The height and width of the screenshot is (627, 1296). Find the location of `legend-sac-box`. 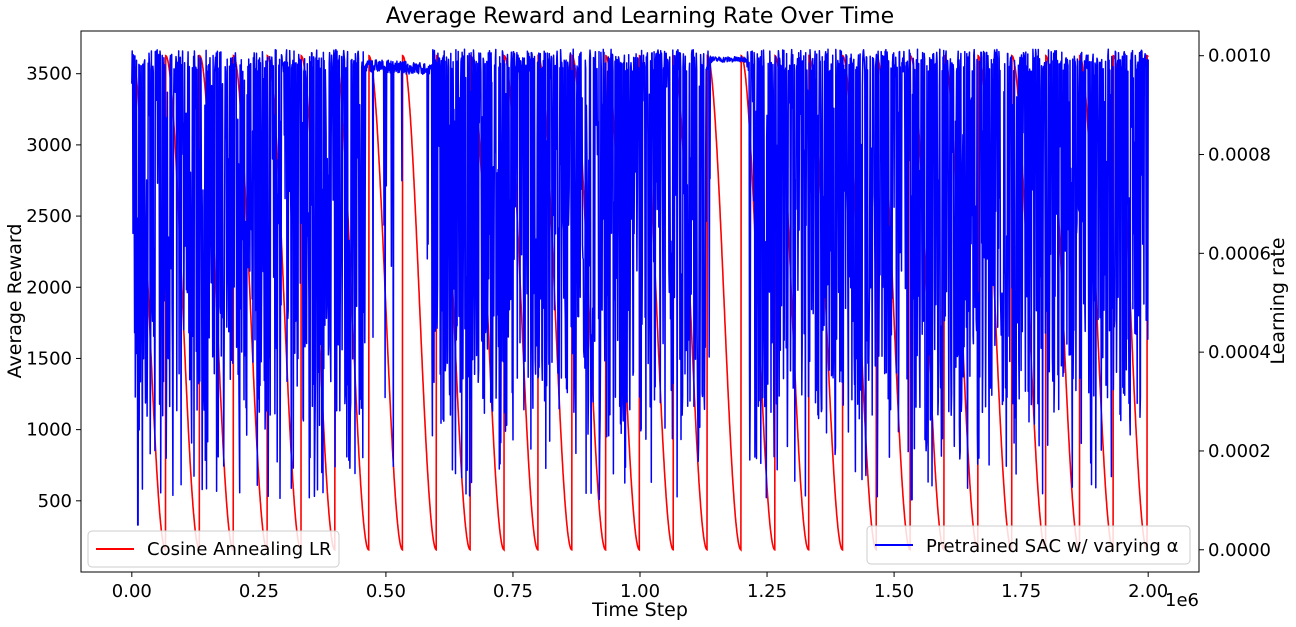

legend-sac-box is located at coordinates (1028, 545).